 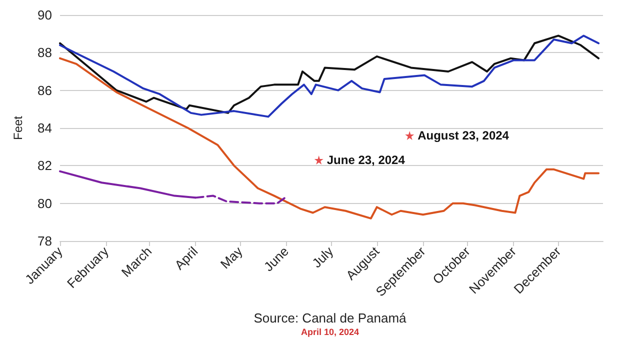 I want to click on y-tick-label: 78, so click(x=45, y=241).